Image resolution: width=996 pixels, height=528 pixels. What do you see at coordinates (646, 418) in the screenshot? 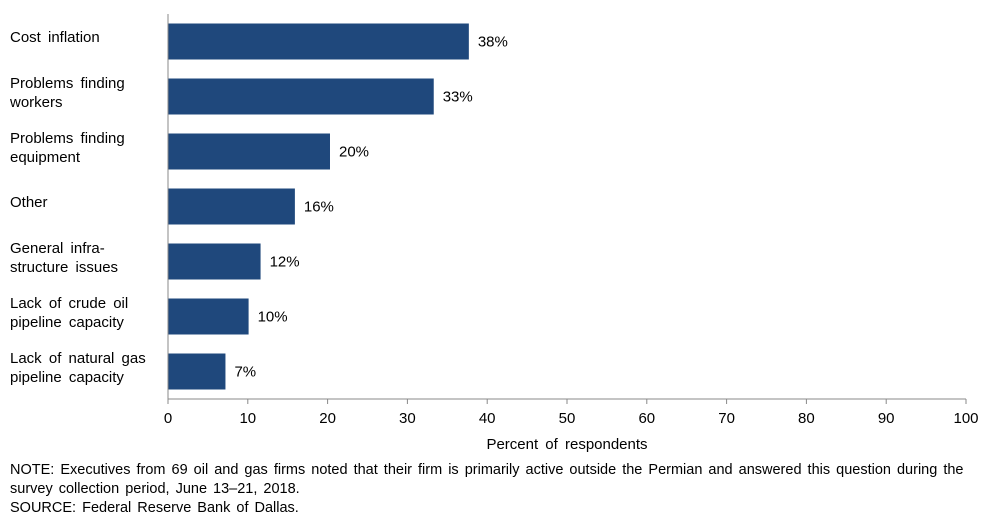
I see `x-tick-label-60: 60` at bounding box center [646, 418].